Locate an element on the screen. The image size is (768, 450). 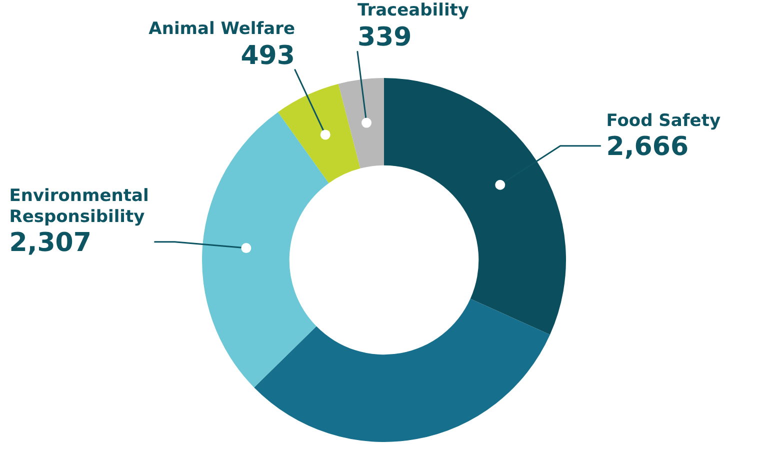
slice-label: Animal Welfare is located at coordinates (221, 28).